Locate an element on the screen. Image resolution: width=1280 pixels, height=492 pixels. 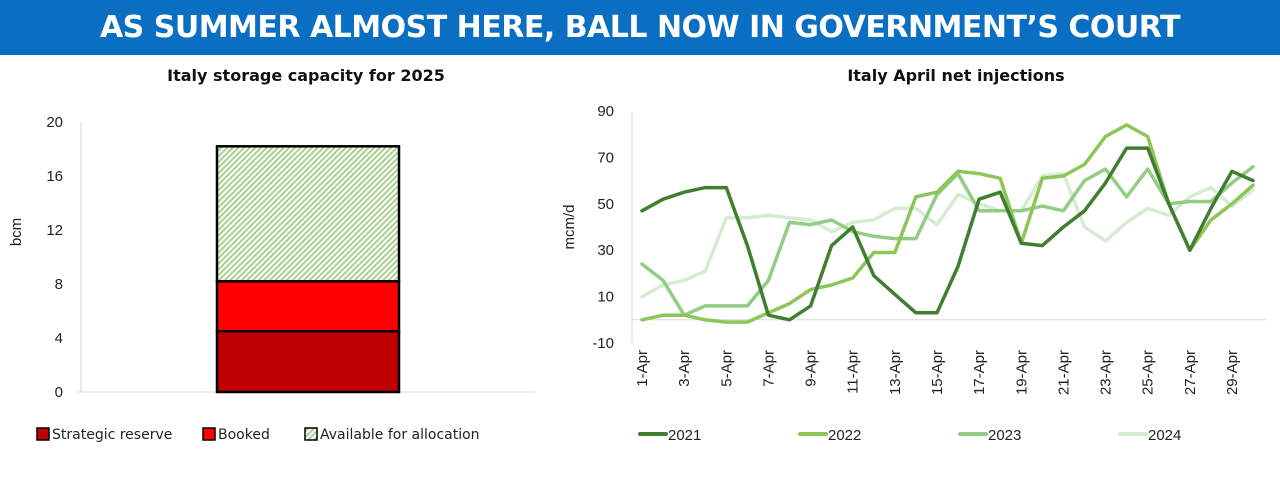
legend-label-2021: 2021 is located at coordinates (684, 435).